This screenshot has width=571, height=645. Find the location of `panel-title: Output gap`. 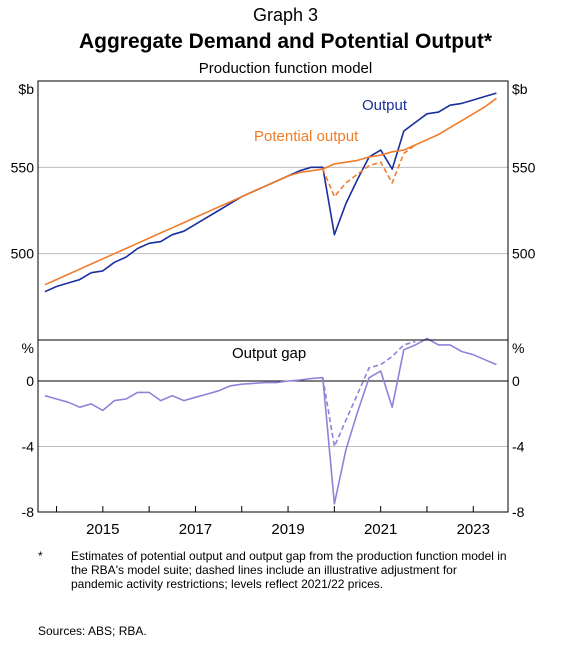

panel-title: Output gap is located at coordinates (269, 353).